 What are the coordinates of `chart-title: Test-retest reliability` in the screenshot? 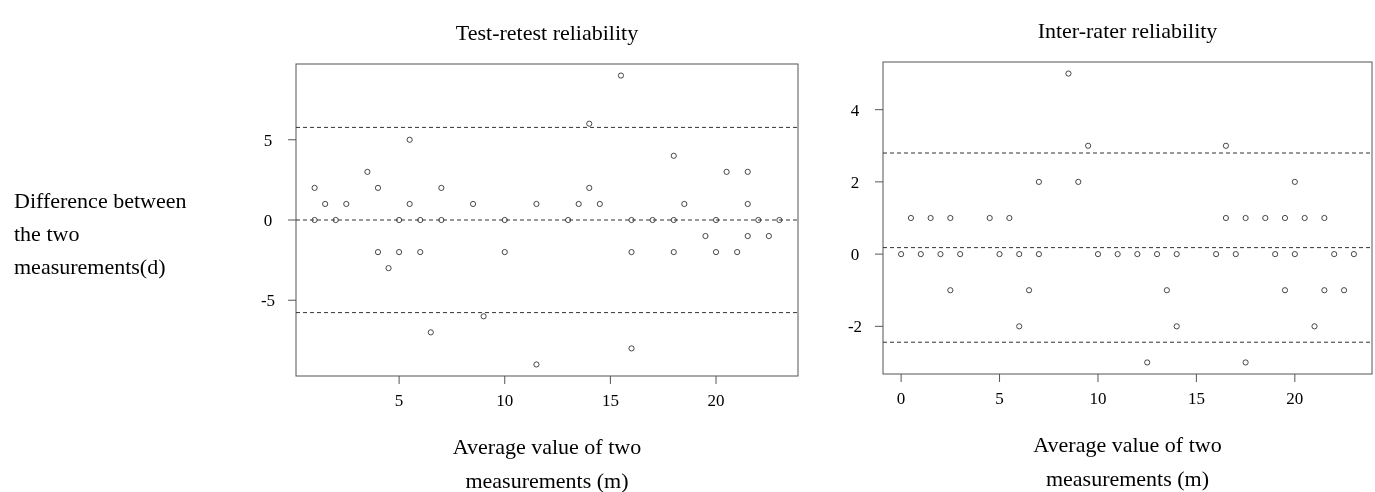 It's located at (547, 32).